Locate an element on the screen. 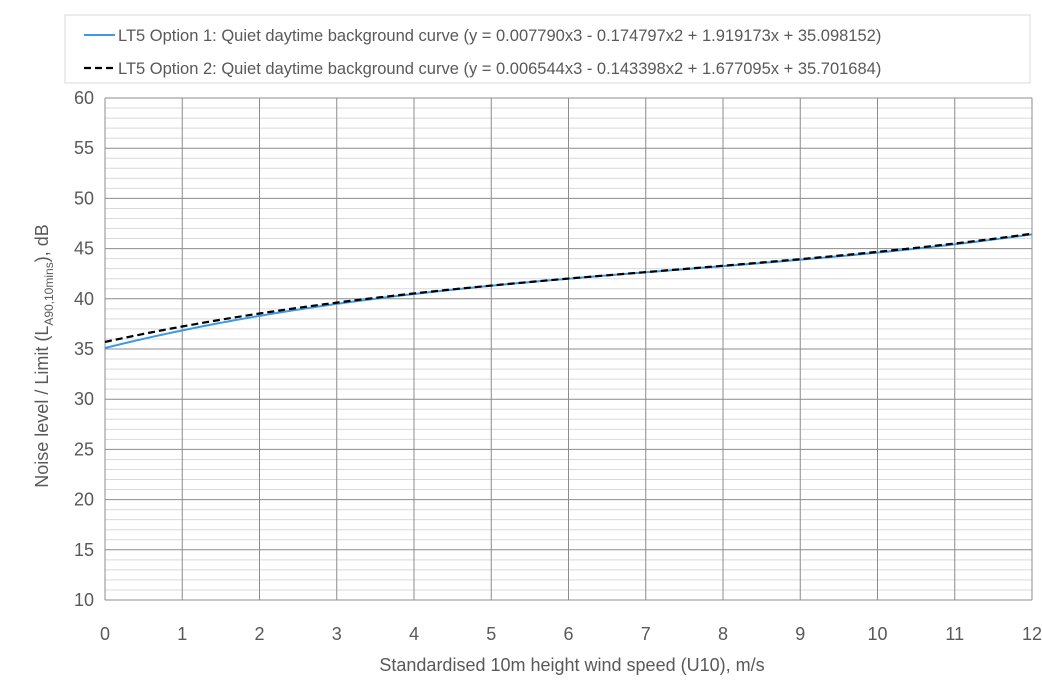  x-tick-label: 5 is located at coordinates (491, 634).